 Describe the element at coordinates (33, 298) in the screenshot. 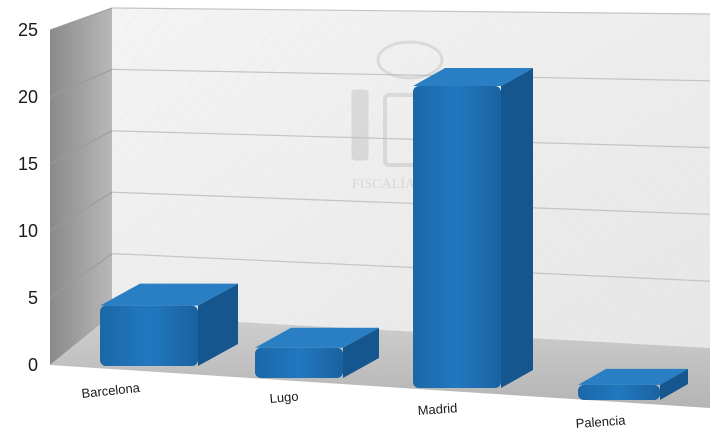

I see `y-tick-label: 5` at that location.